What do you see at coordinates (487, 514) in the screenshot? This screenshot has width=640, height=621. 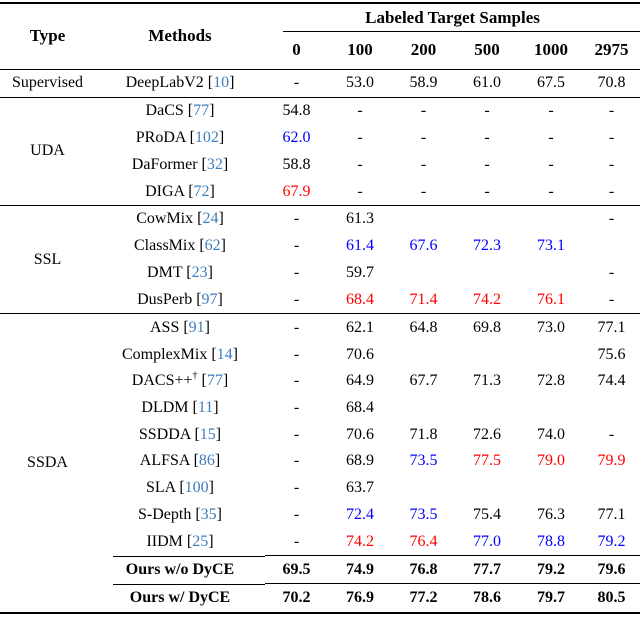 I see `metric-value: 75.4` at bounding box center [487, 514].